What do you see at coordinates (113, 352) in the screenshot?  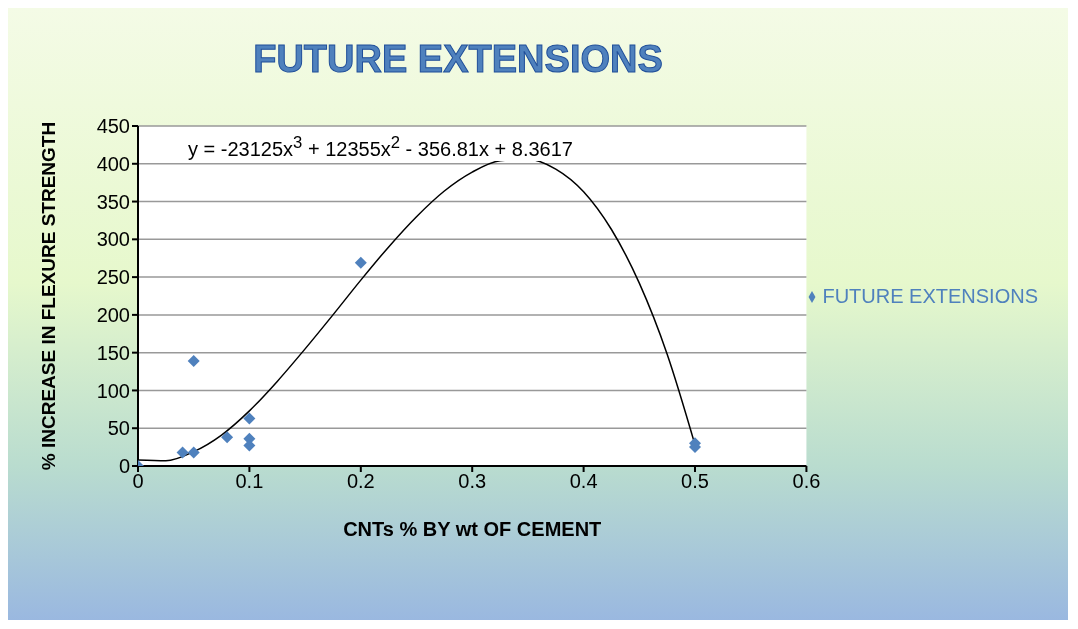 I see `y-tick-label: 150` at bounding box center [113, 352].